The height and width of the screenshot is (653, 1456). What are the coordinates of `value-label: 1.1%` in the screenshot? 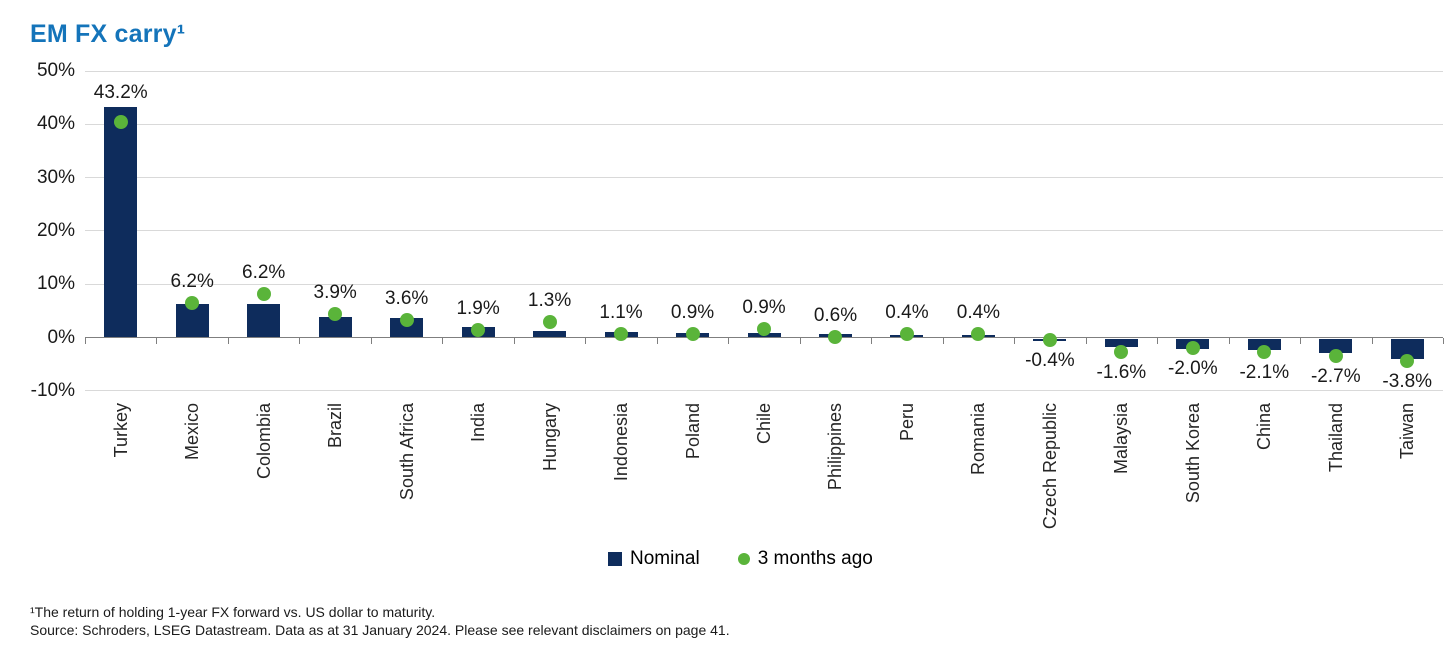 It's located at (621, 313).